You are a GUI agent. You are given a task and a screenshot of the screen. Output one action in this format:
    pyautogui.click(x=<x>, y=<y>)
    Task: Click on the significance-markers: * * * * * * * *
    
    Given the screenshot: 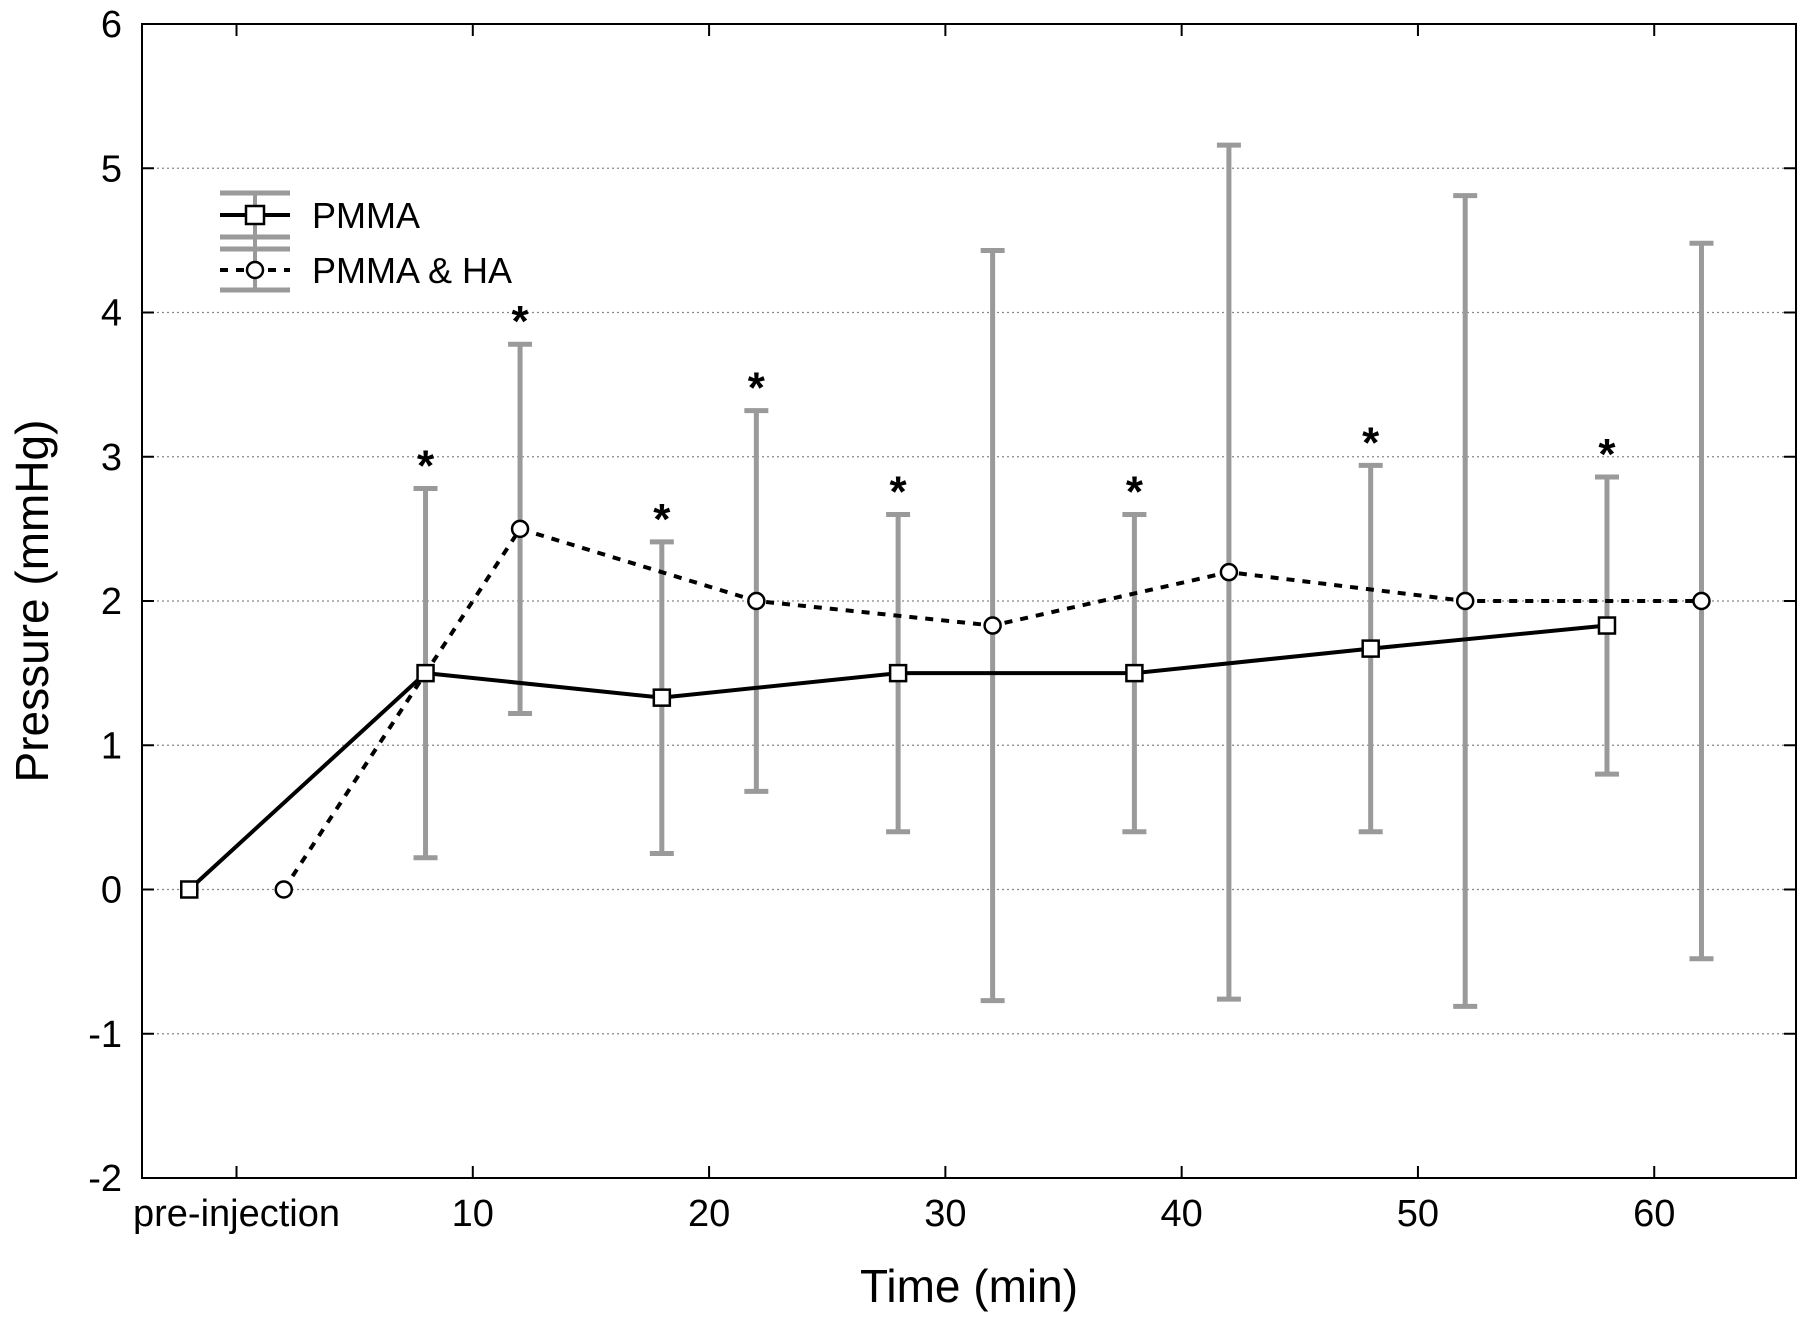 What is the action you would take?
    pyautogui.click(x=1016, y=420)
    